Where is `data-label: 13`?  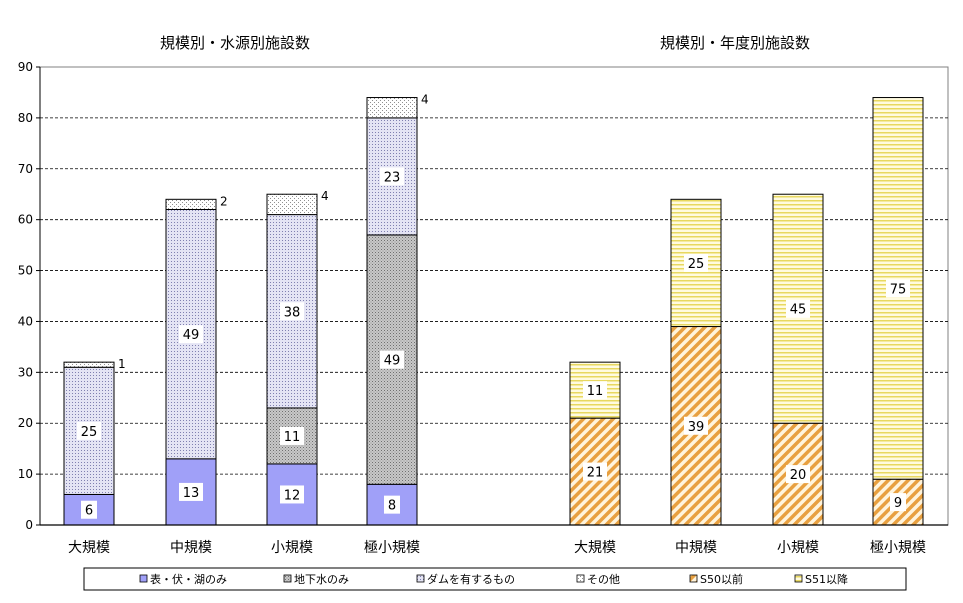
data-label: 13 is located at coordinates (191, 493).